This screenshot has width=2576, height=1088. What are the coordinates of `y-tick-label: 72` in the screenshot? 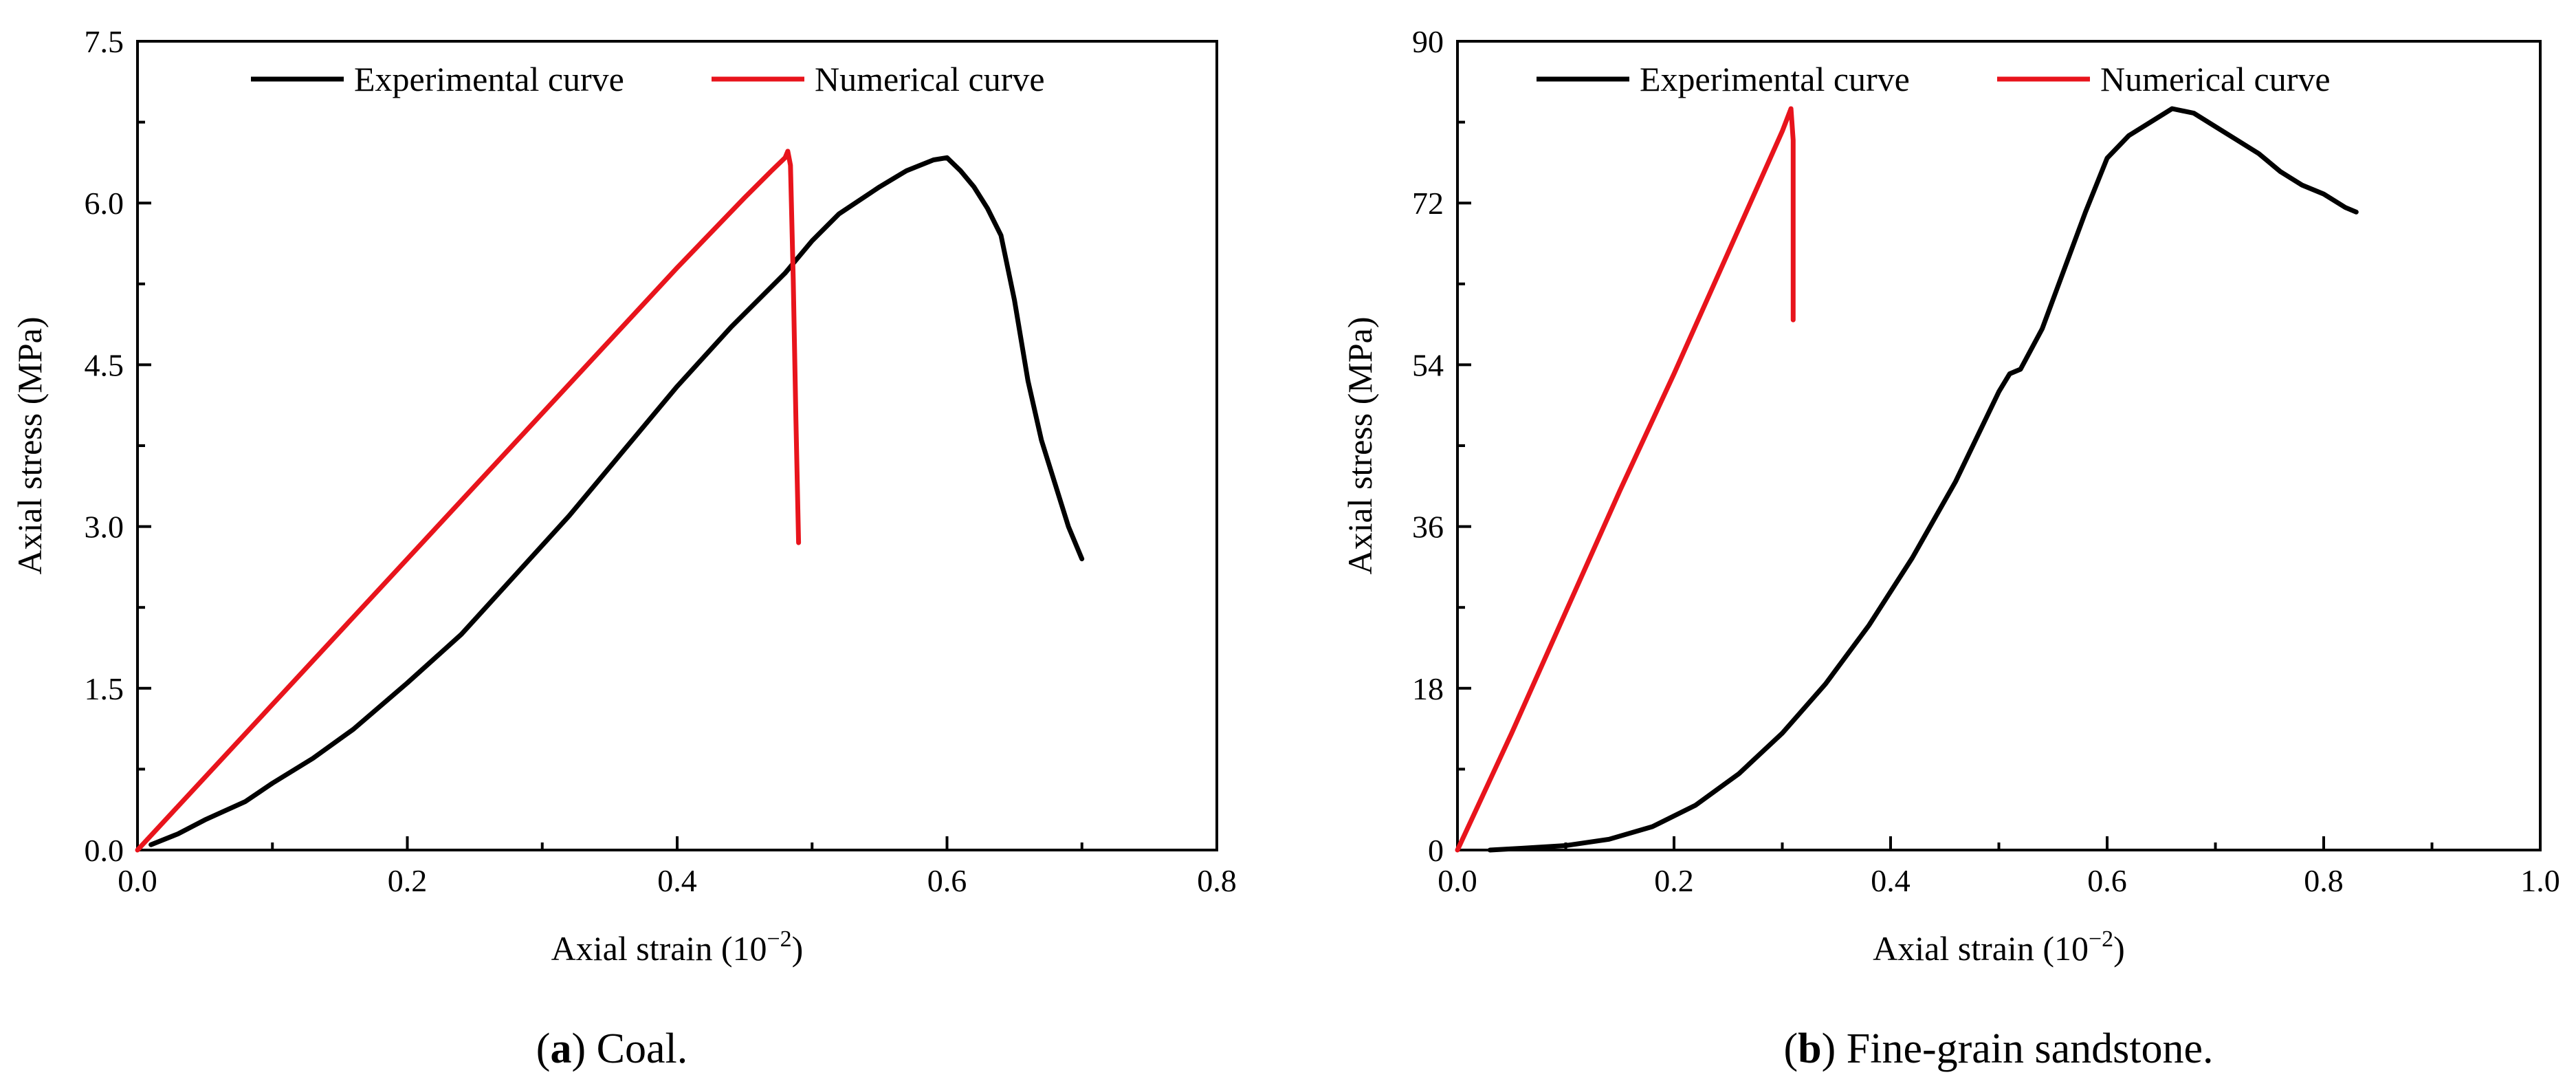 It's located at (1428, 203).